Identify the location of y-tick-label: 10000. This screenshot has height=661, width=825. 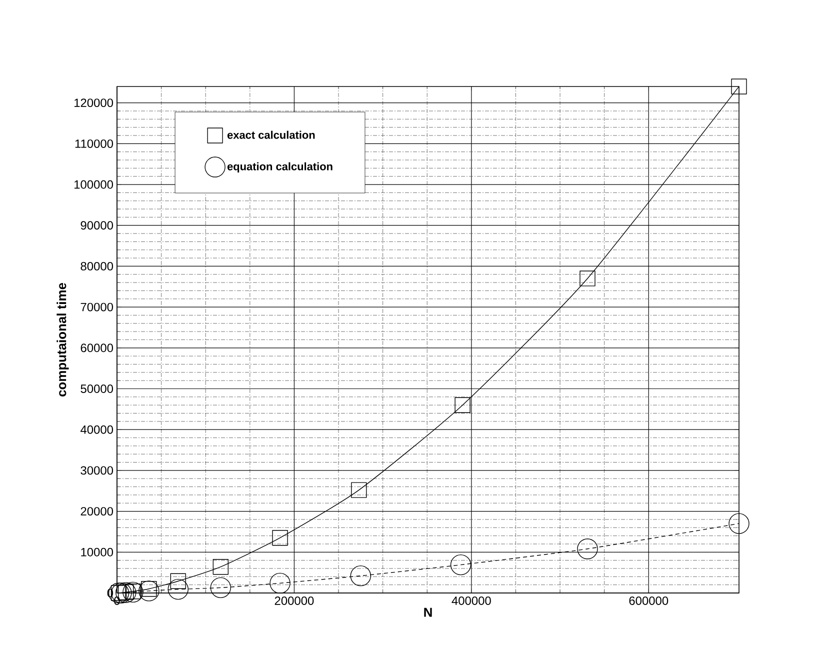
(97, 552).